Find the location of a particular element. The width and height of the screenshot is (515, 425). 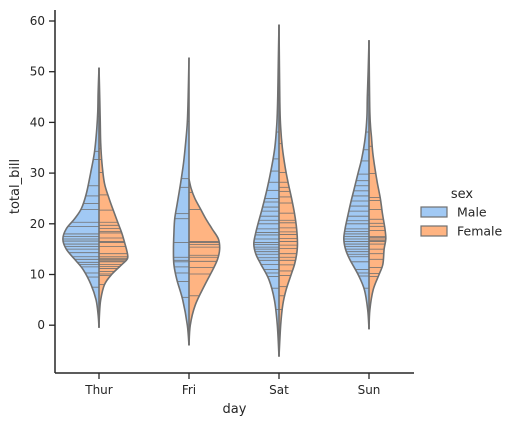

violin-male-fri is located at coordinates (181, 201).